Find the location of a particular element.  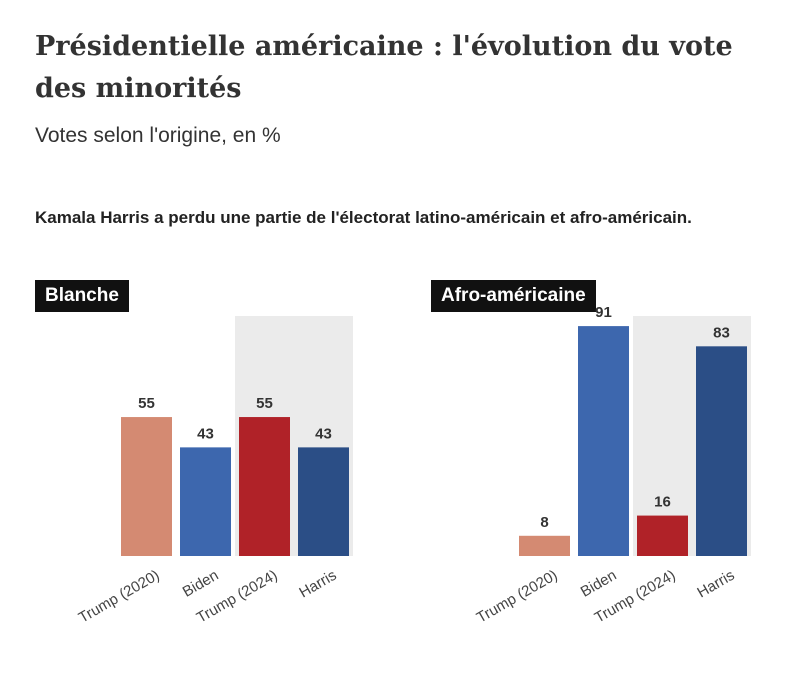

panel-label-blanche: Blanche is located at coordinates (82, 296).